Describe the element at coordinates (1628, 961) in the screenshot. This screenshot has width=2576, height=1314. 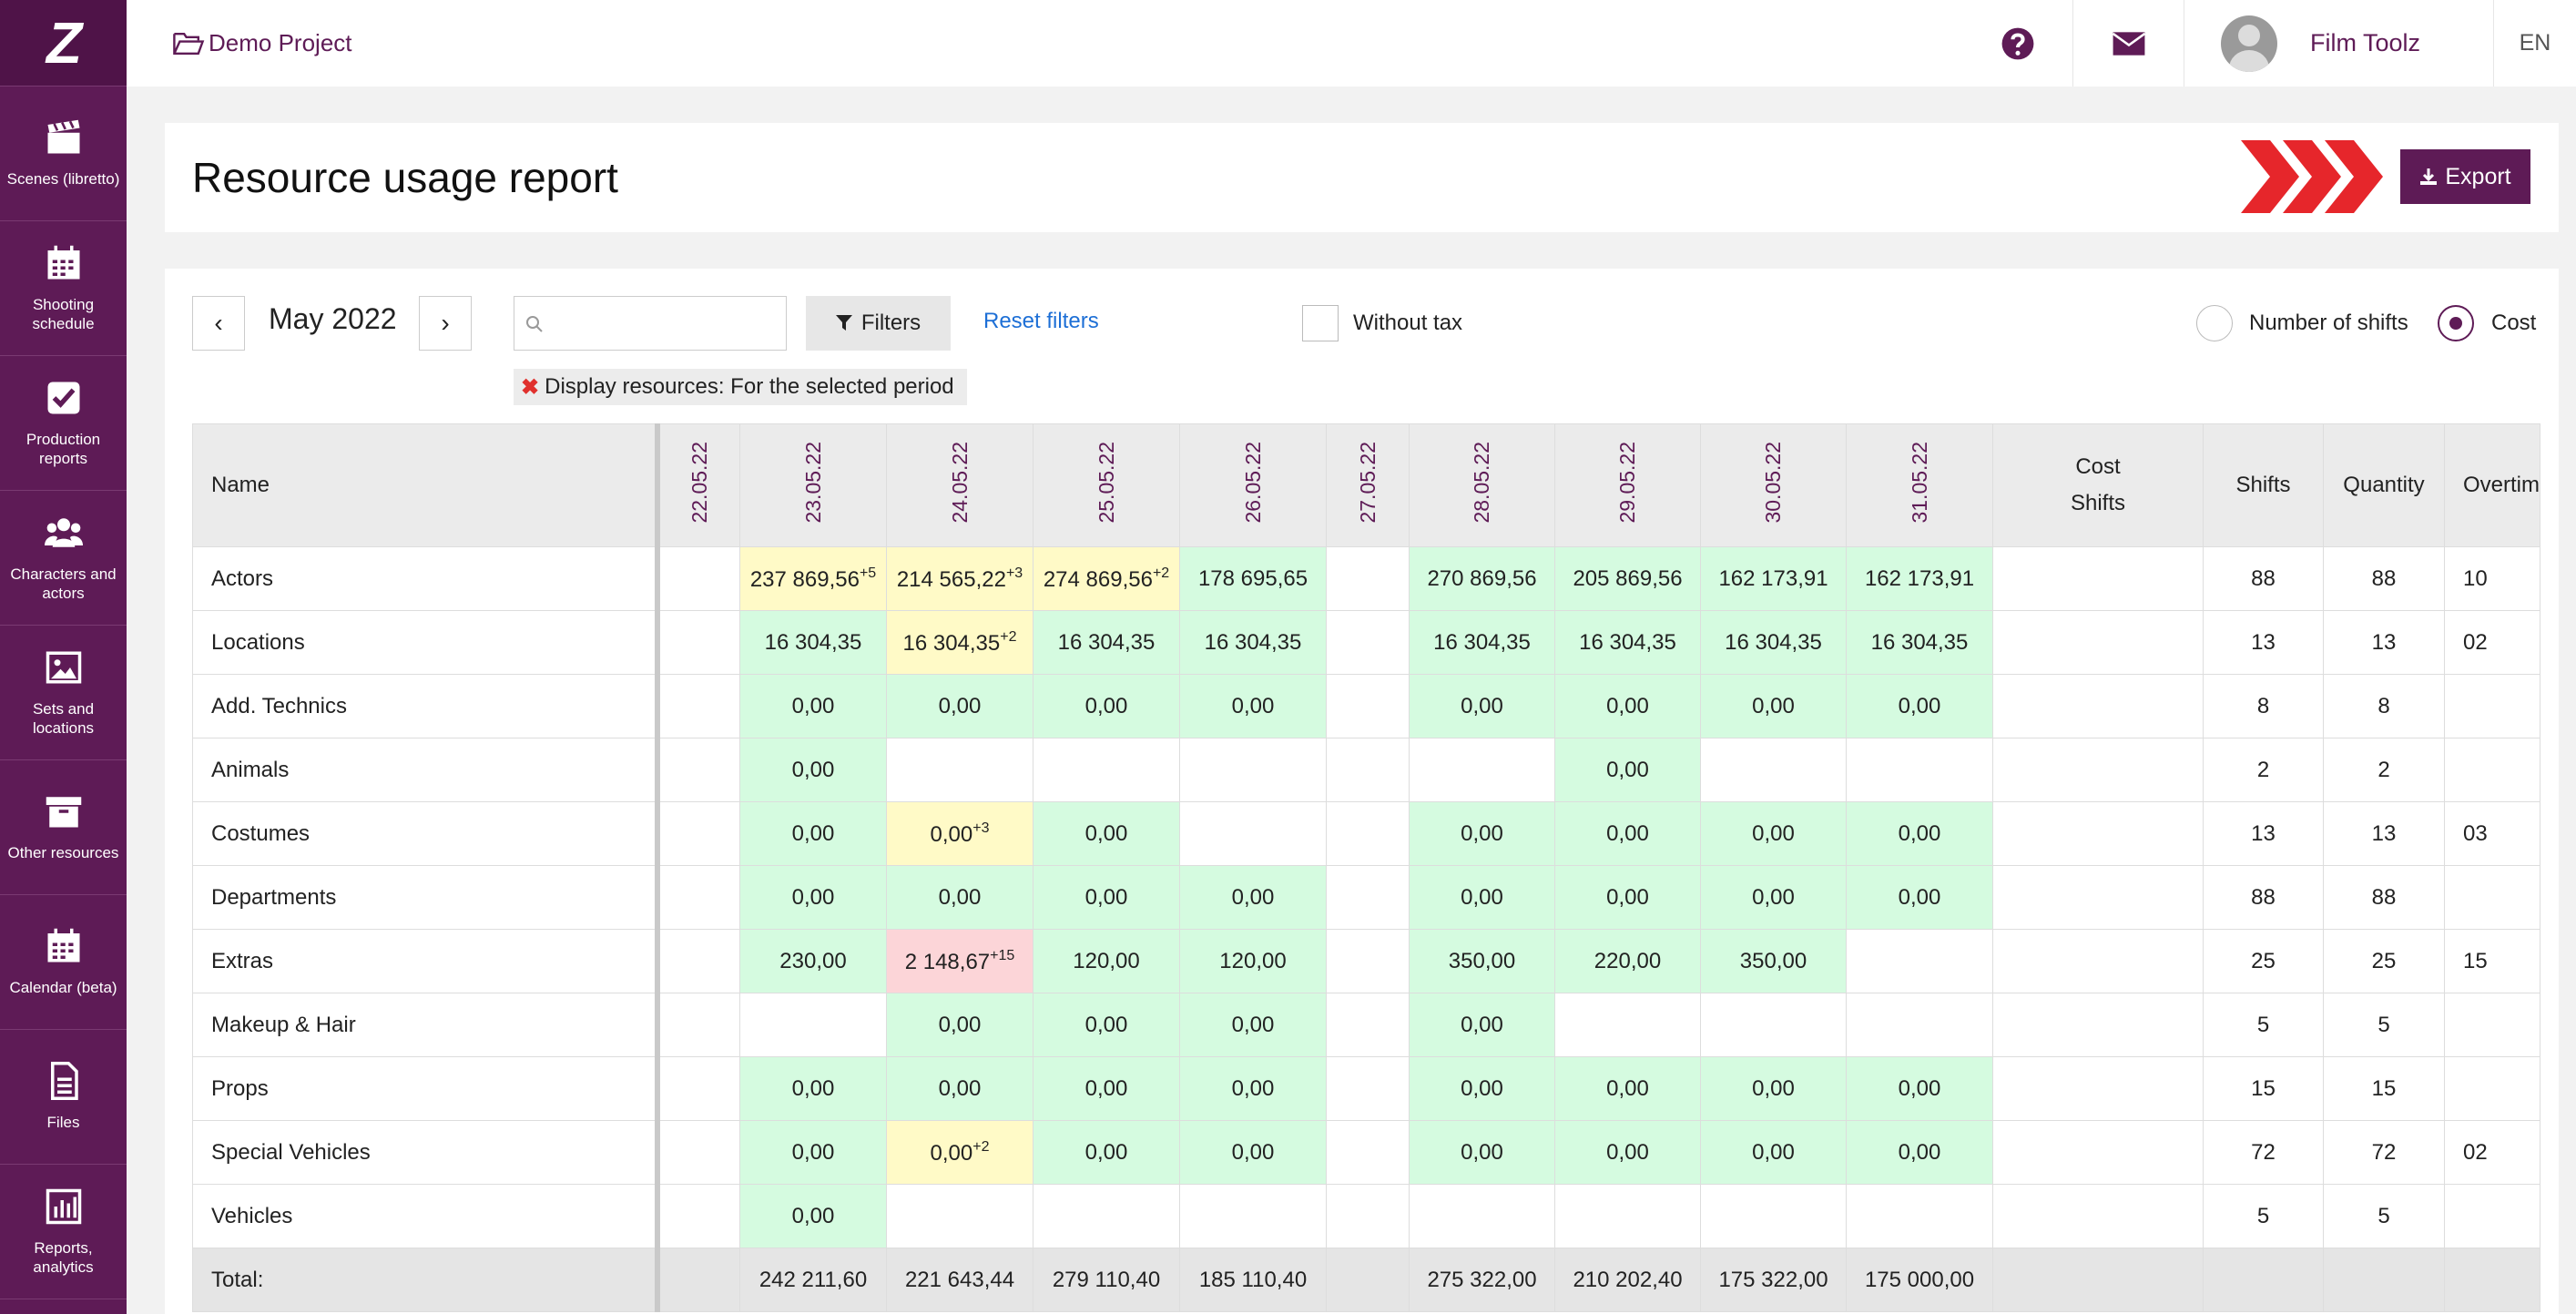
I see `table-cell: 220,00` at that location.